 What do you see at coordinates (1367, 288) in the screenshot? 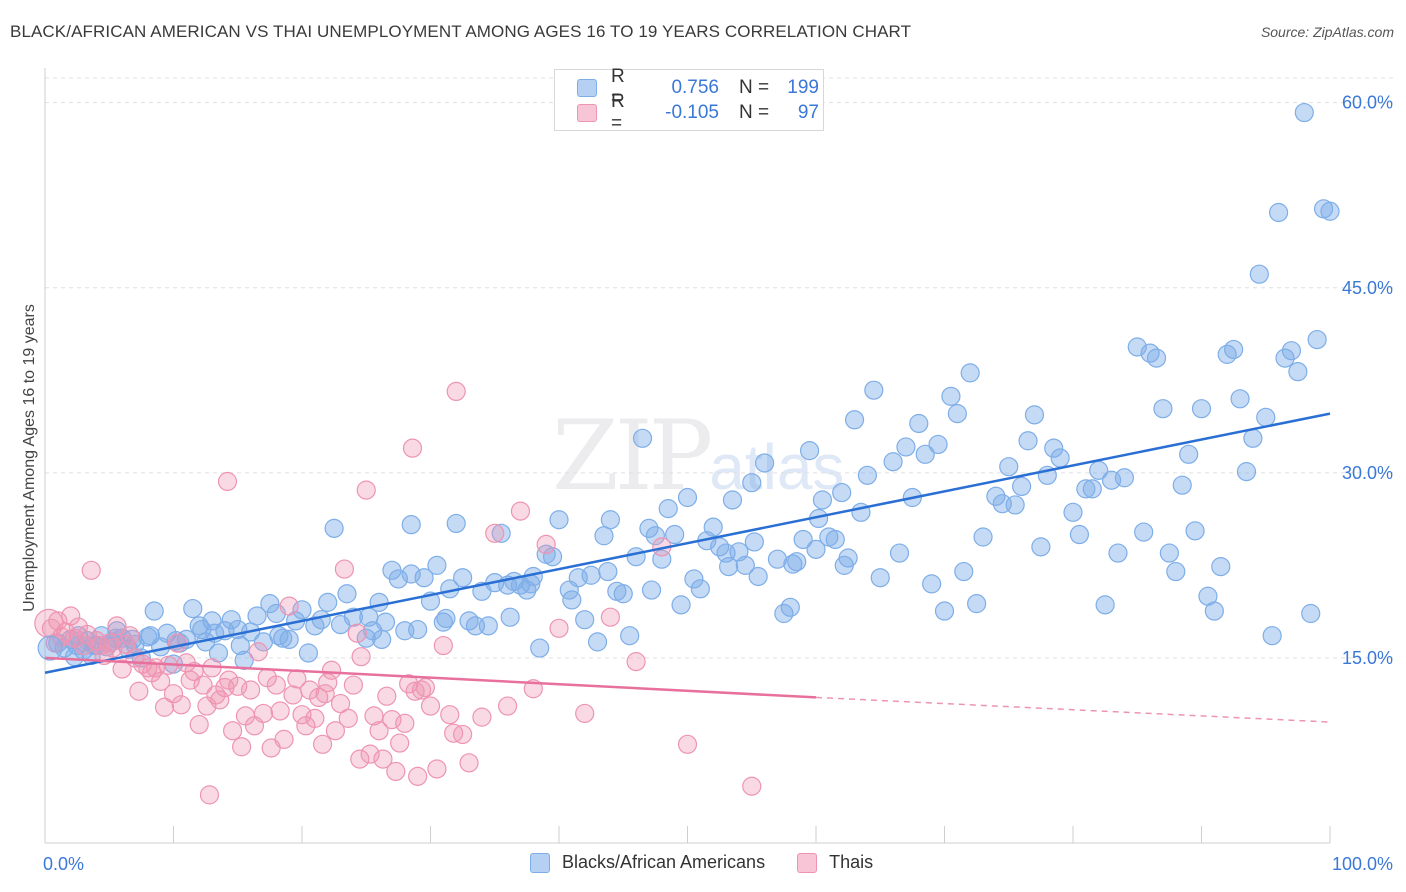
I see `y-tick-label: 45.0%` at bounding box center [1367, 288].